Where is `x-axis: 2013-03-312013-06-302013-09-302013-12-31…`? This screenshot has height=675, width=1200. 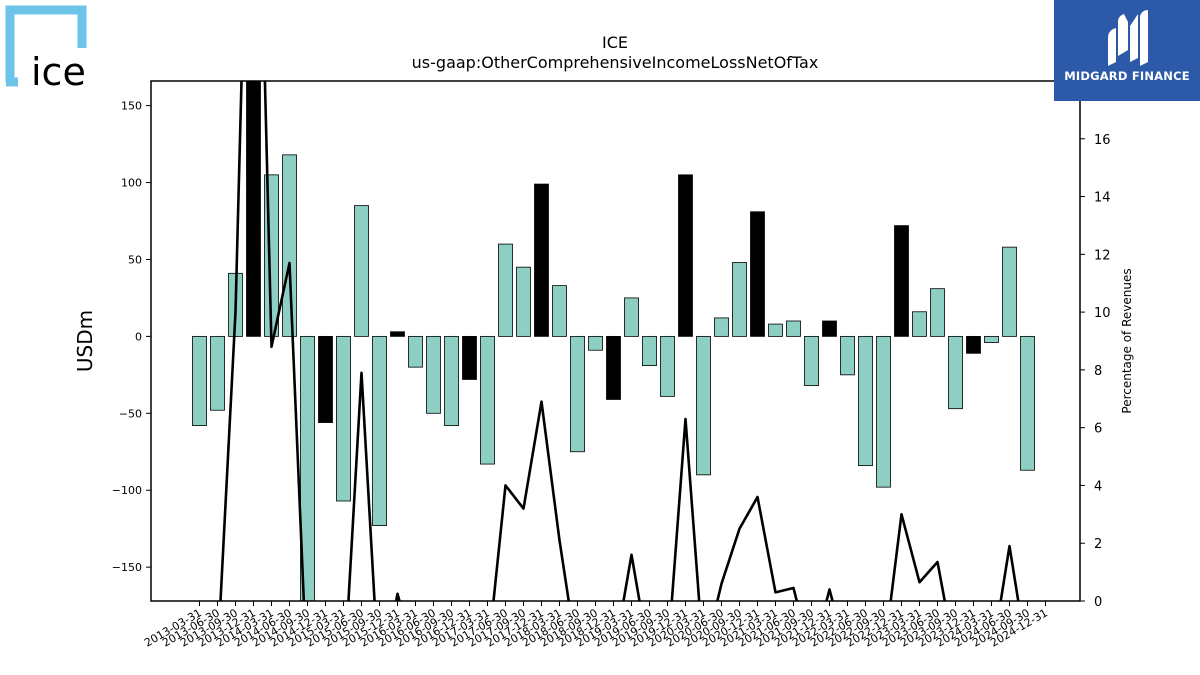 x-axis: 2013-03-312013-06-302013-09-302013-12-31… is located at coordinates (596, 625).